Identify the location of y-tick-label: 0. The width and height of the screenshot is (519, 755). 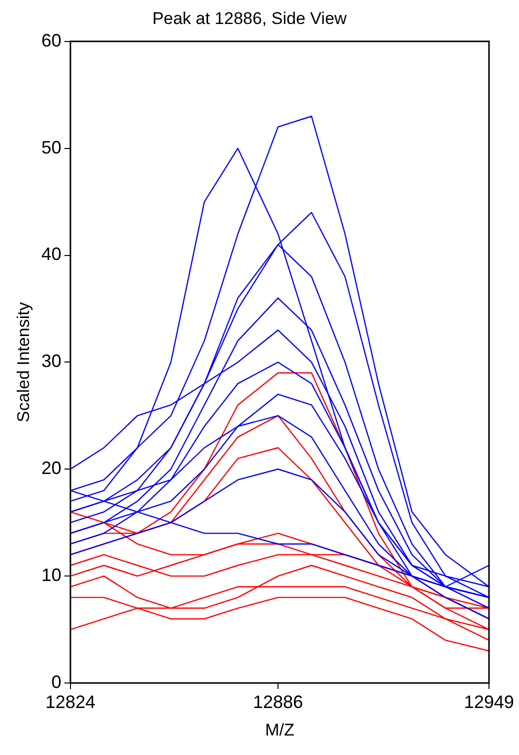
(56, 682).